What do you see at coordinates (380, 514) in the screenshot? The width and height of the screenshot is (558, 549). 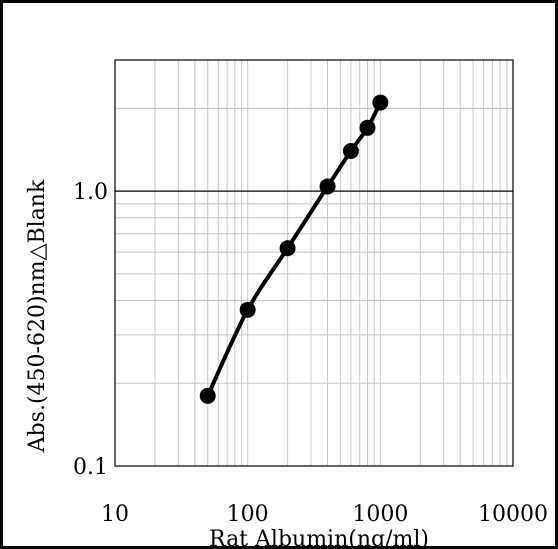 I see `x-tick-label: 1000` at bounding box center [380, 514].